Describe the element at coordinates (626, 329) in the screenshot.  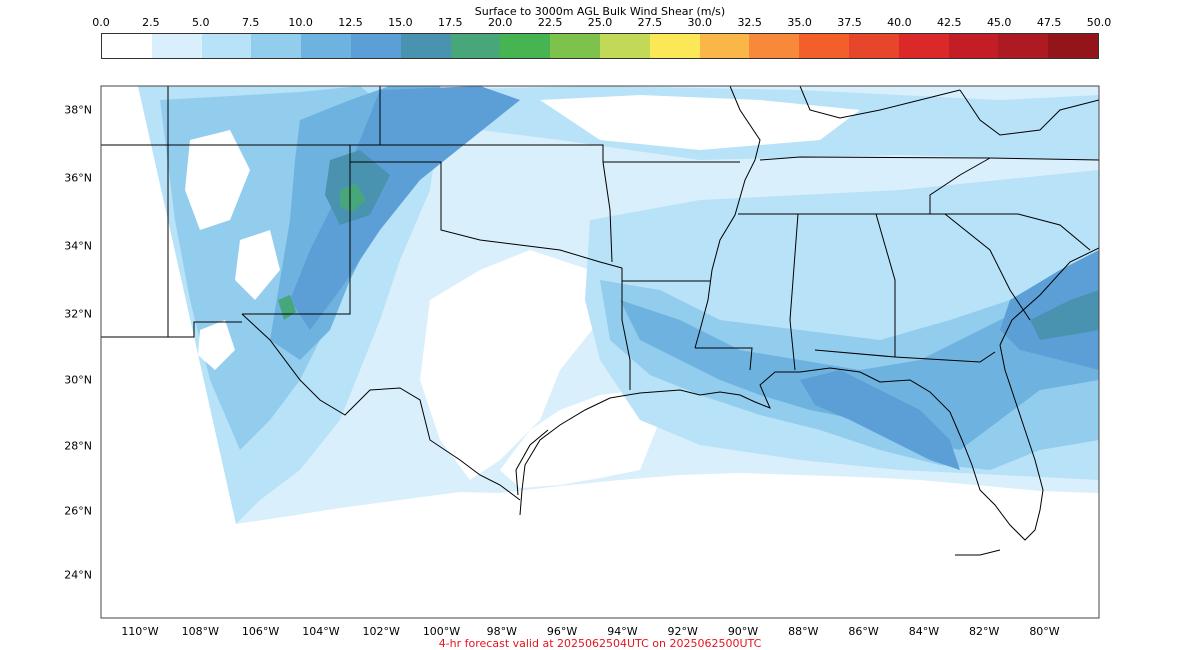
I see `boundary-tx-la` at that location.